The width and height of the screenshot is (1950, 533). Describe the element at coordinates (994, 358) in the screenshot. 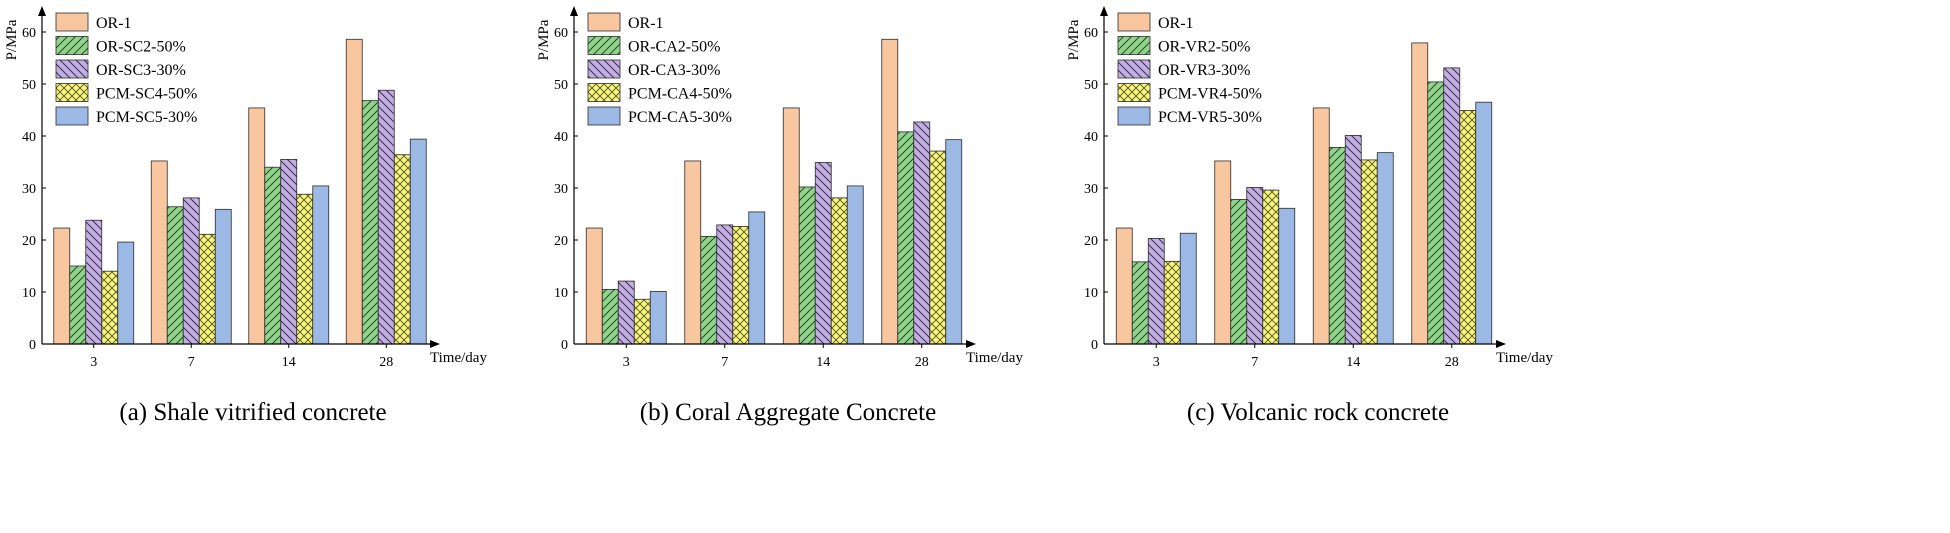

I see `x-axis-title: Time/day` at that location.